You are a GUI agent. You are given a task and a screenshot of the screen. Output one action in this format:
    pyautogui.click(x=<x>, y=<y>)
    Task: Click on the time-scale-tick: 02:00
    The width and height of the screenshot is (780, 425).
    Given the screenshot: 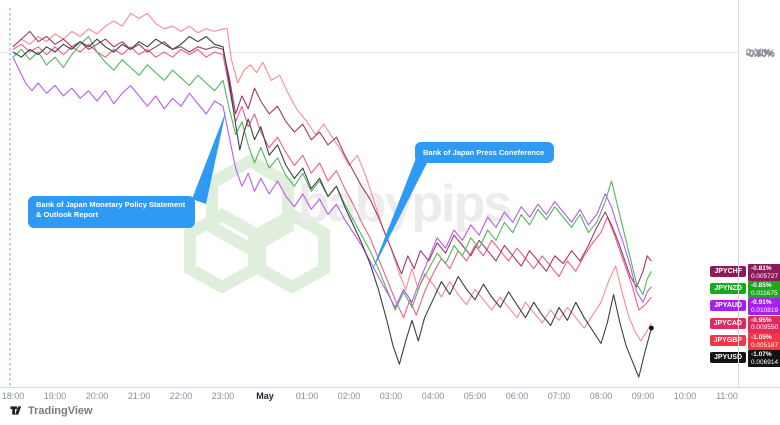 What is the action you would take?
    pyautogui.click(x=349, y=396)
    